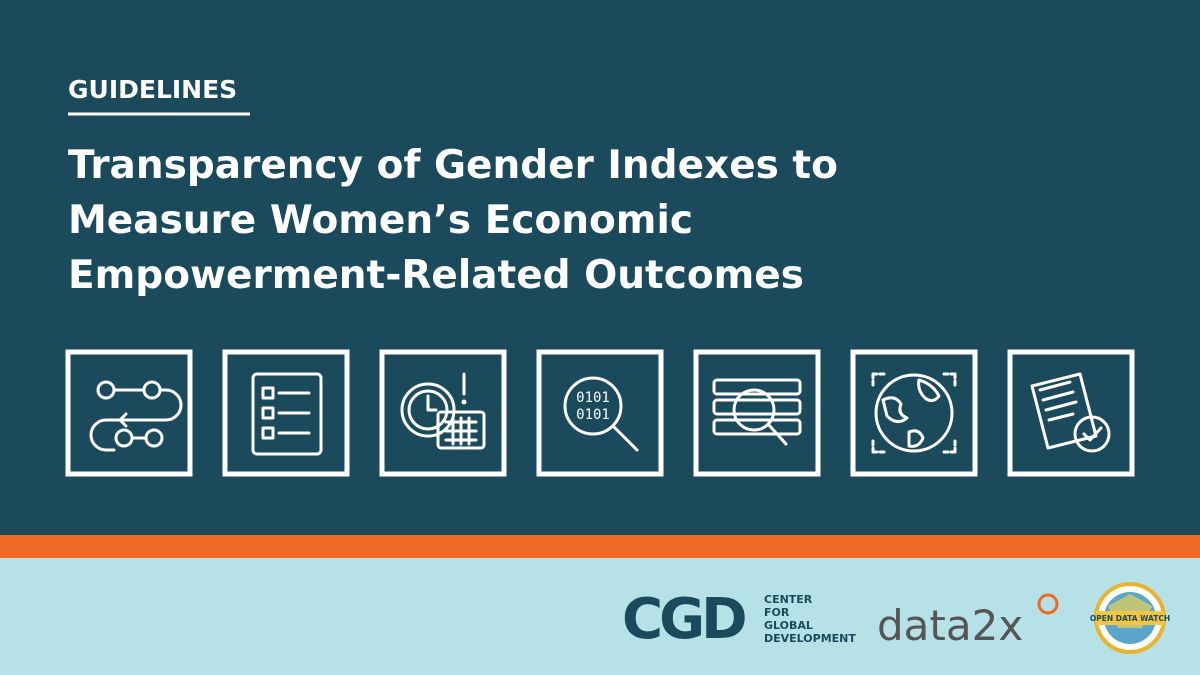  Describe the element at coordinates (453, 165) in the screenshot. I see `title-line: Transparency of Gender Indexes to` at that location.